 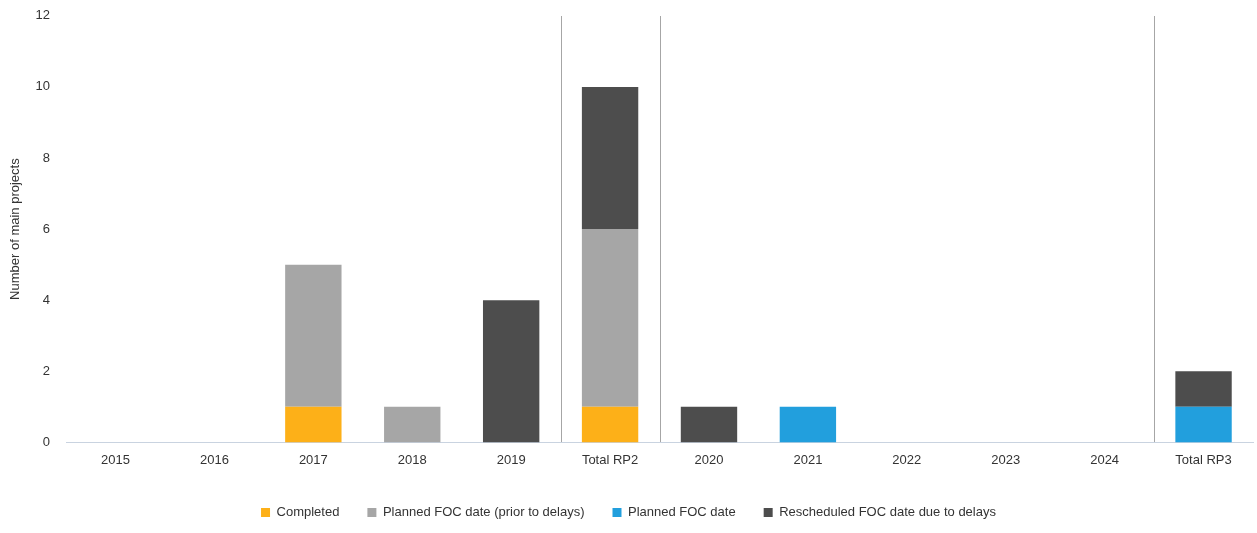 What do you see at coordinates (46, 441) in the screenshot?
I see `y-tick-label: 0` at bounding box center [46, 441].